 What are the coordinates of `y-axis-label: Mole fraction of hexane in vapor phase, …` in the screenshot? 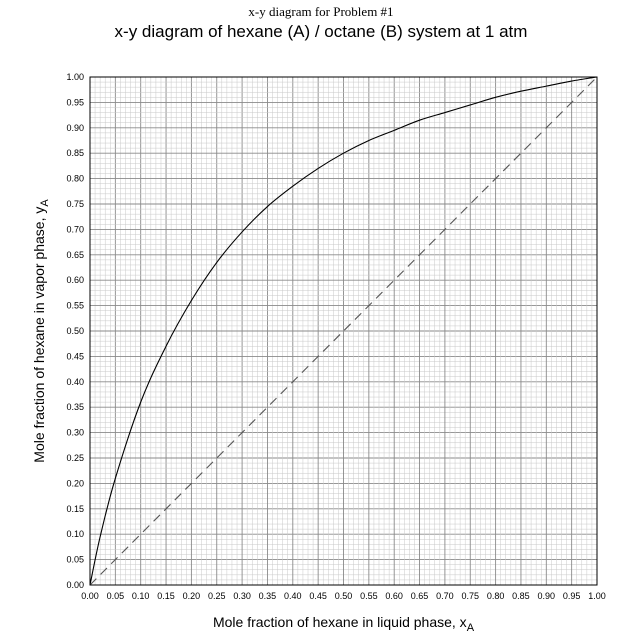 It's located at (41, 331).